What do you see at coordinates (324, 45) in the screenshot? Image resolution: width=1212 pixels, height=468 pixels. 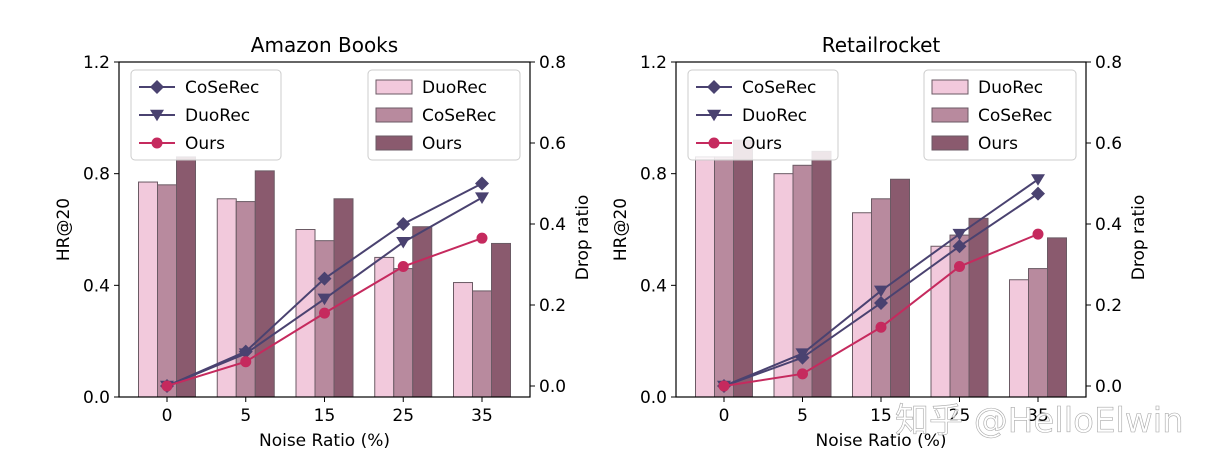 I see `chart-title: Amazon Books` at bounding box center [324, 45].